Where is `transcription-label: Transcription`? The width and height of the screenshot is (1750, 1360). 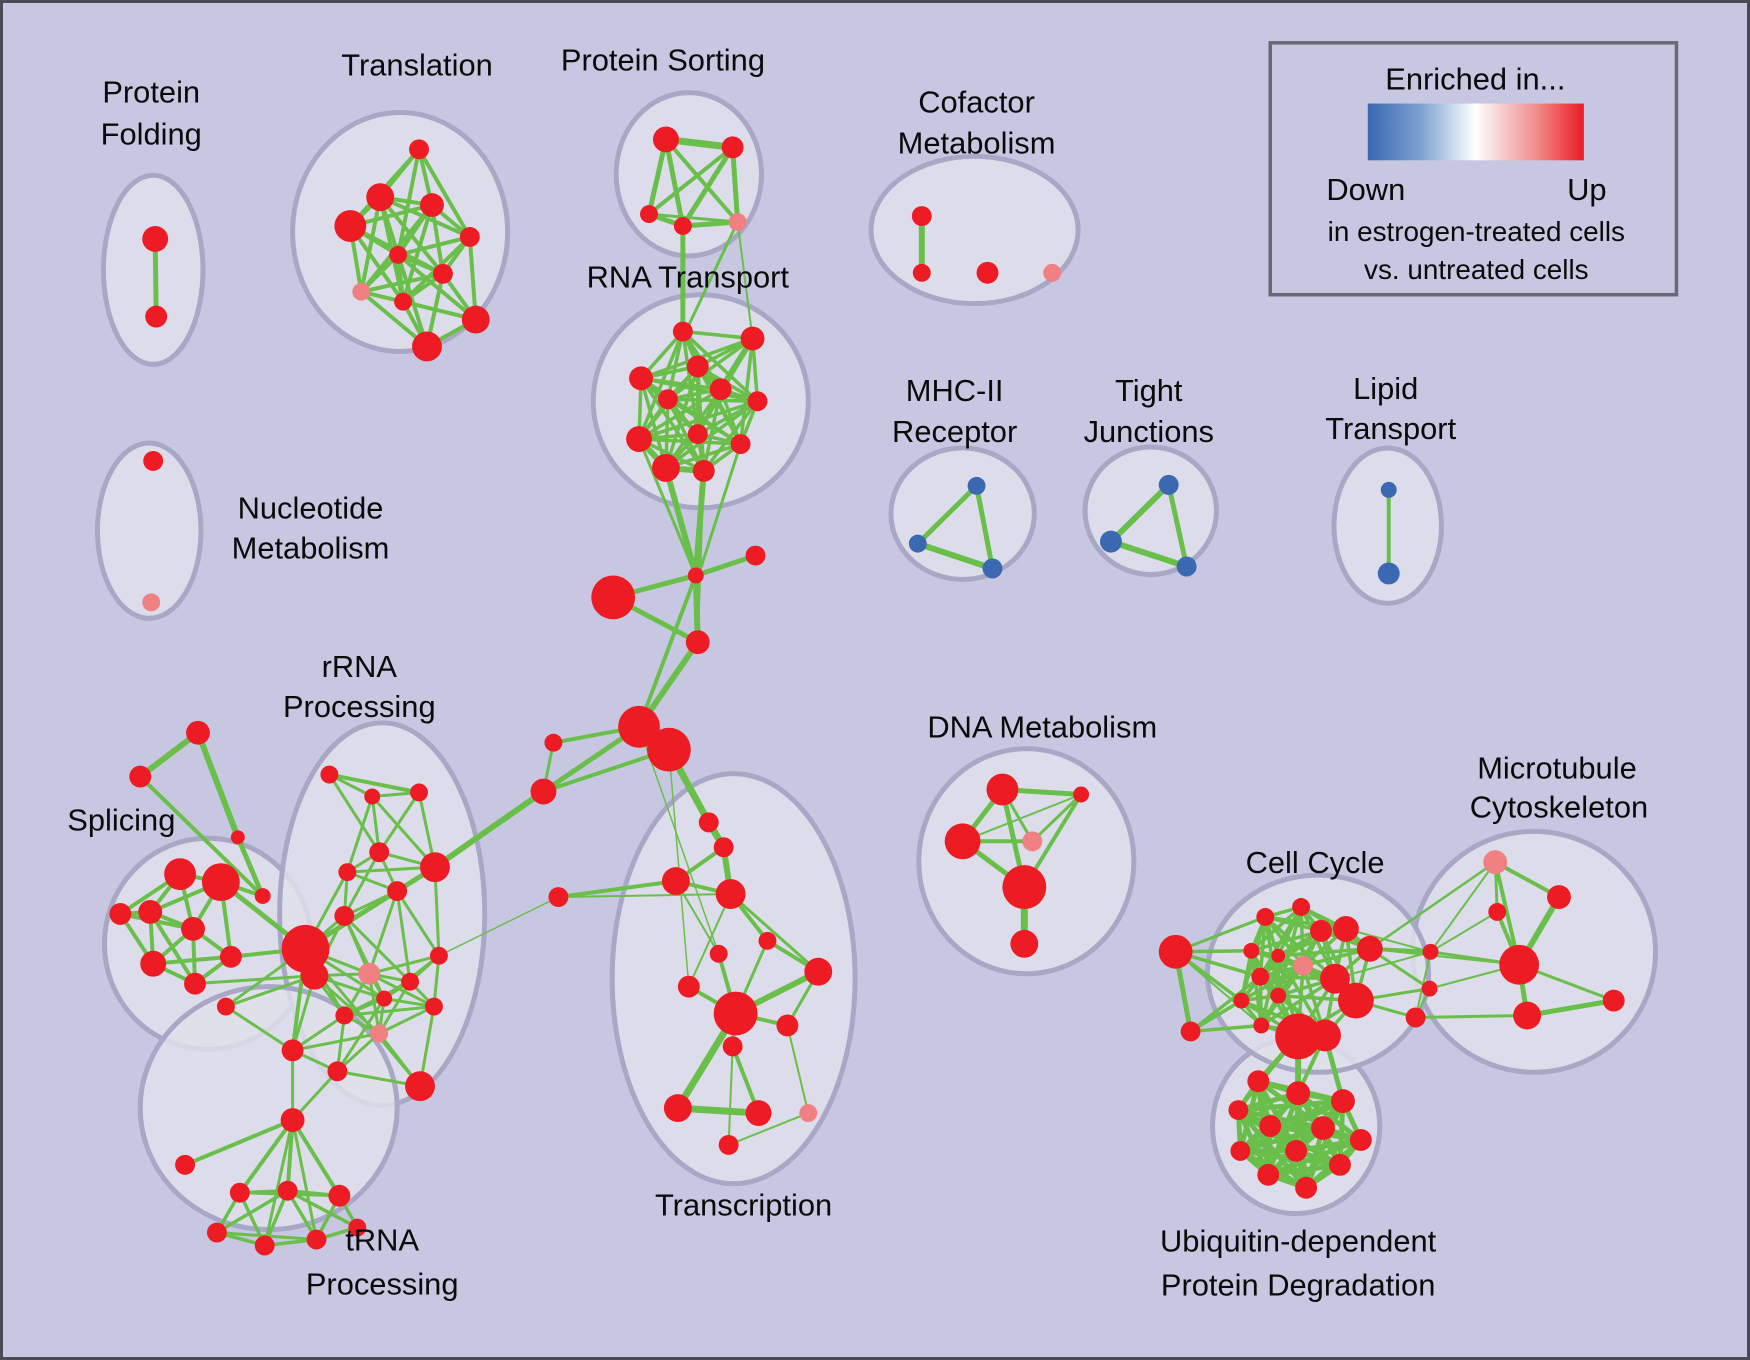
transcription-label: Transcription is located at coordinates (743, 1205).